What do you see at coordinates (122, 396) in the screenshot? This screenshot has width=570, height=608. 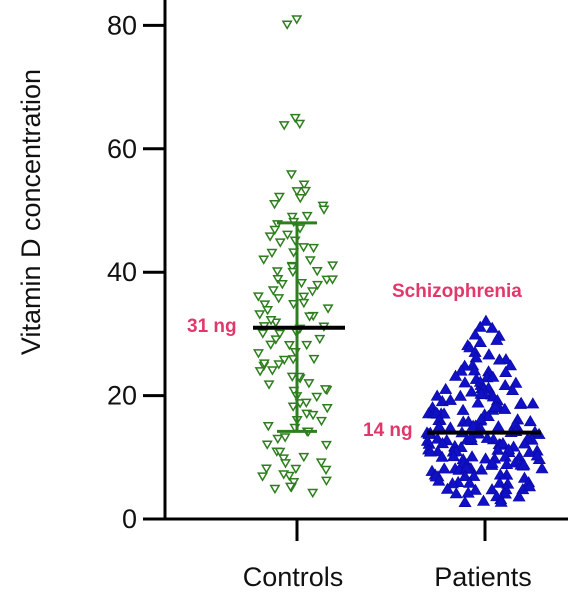 I see `y-tick-label: 20` at bounding box center [122, 396].